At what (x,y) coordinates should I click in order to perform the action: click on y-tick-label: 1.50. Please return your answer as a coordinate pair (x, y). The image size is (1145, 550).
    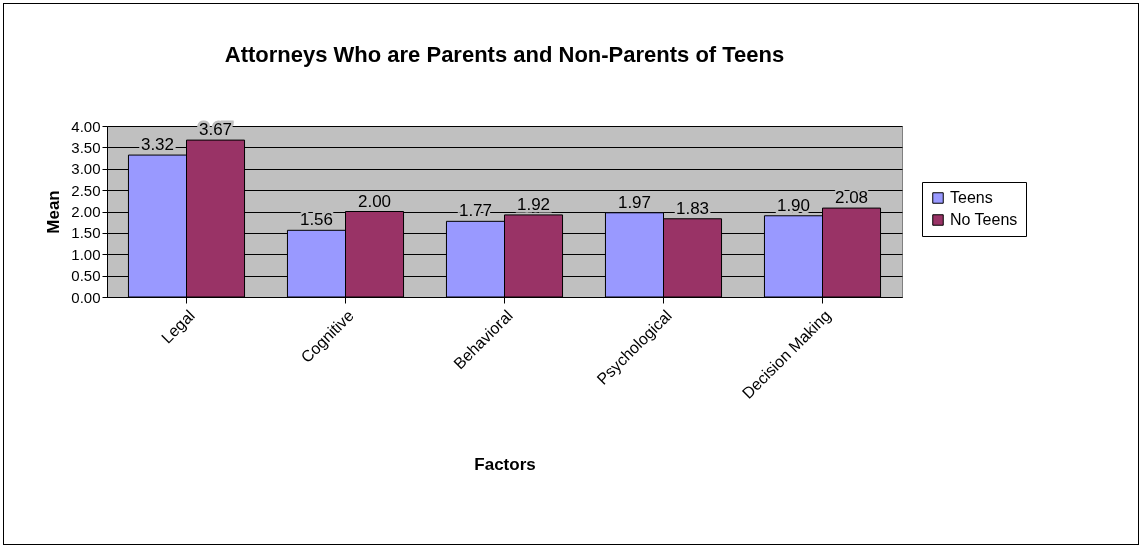
    Looking at the image, I should click on (86, 233).